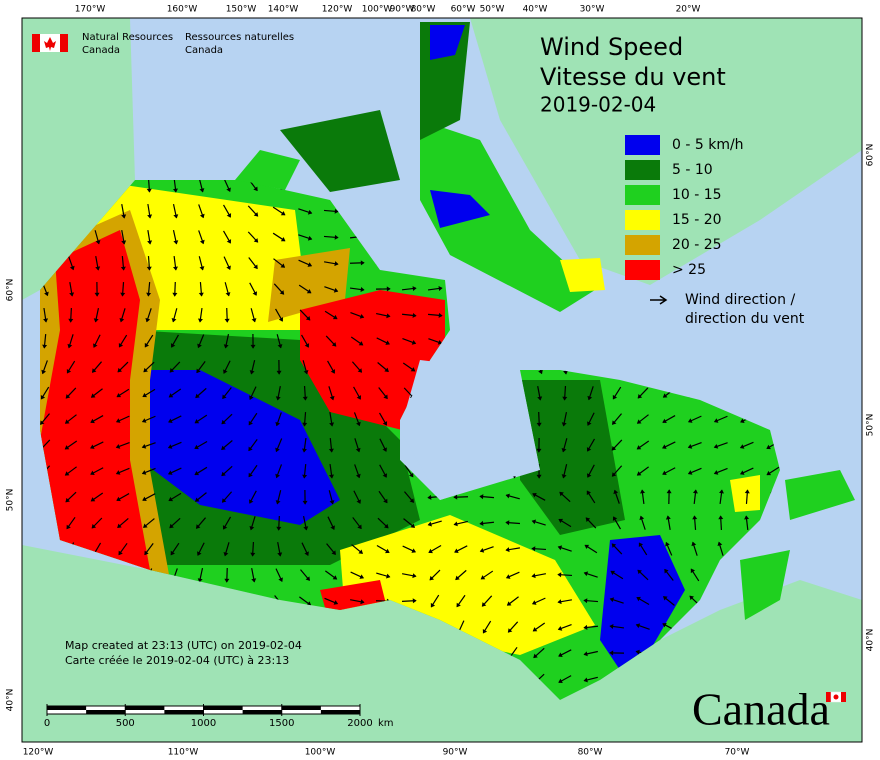  I want to click on legend-label: 10 - 15, so click(697, 195).